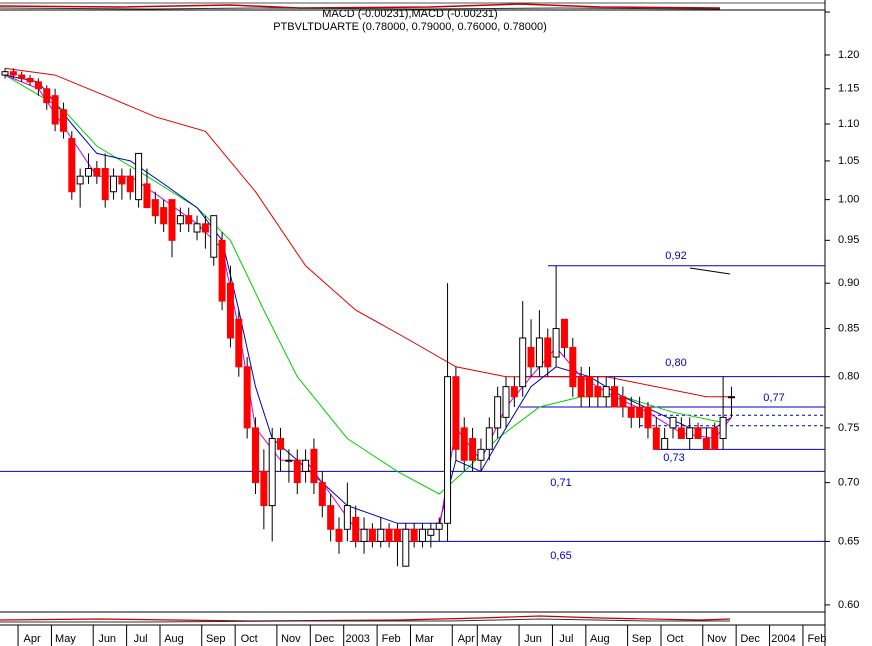 The image size is (872, 646). Describe the element at coordinates (412, 6) in the screenshot. I see `top-indicator-strip` at that location.